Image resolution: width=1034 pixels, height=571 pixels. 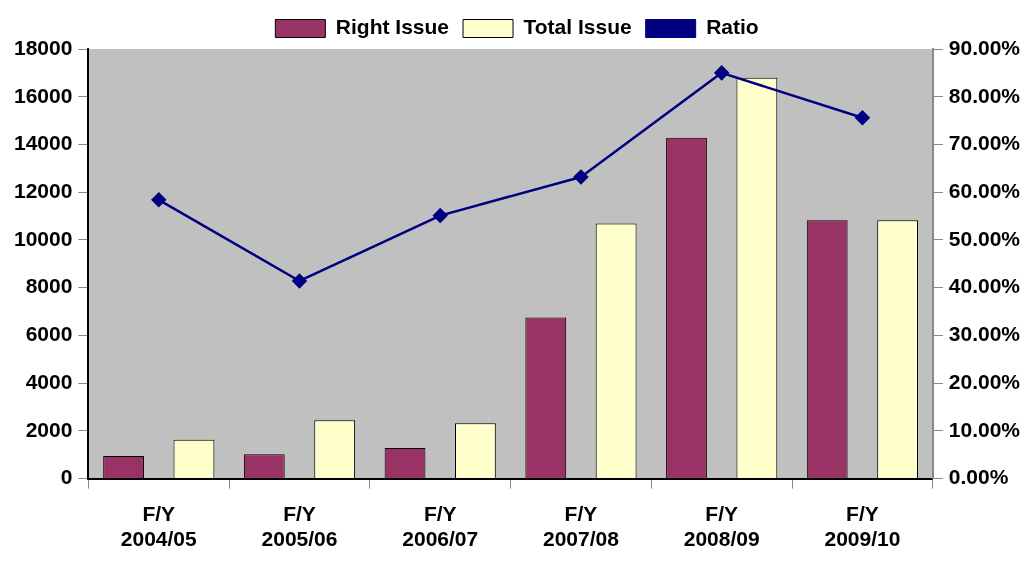 I want to click on y2-tick-label: 10.00%, so click(x=984, y=429).